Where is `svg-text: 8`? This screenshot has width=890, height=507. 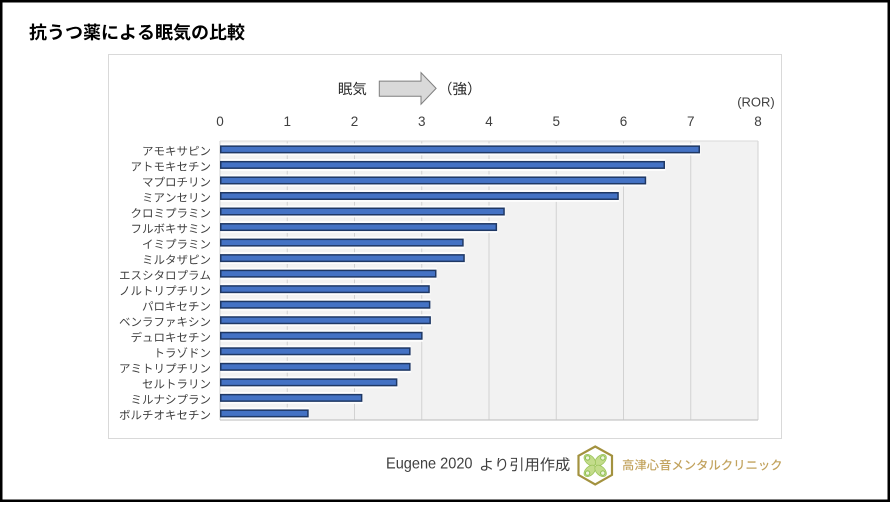
svg-text: 8 is located at coordinates (758, 121).